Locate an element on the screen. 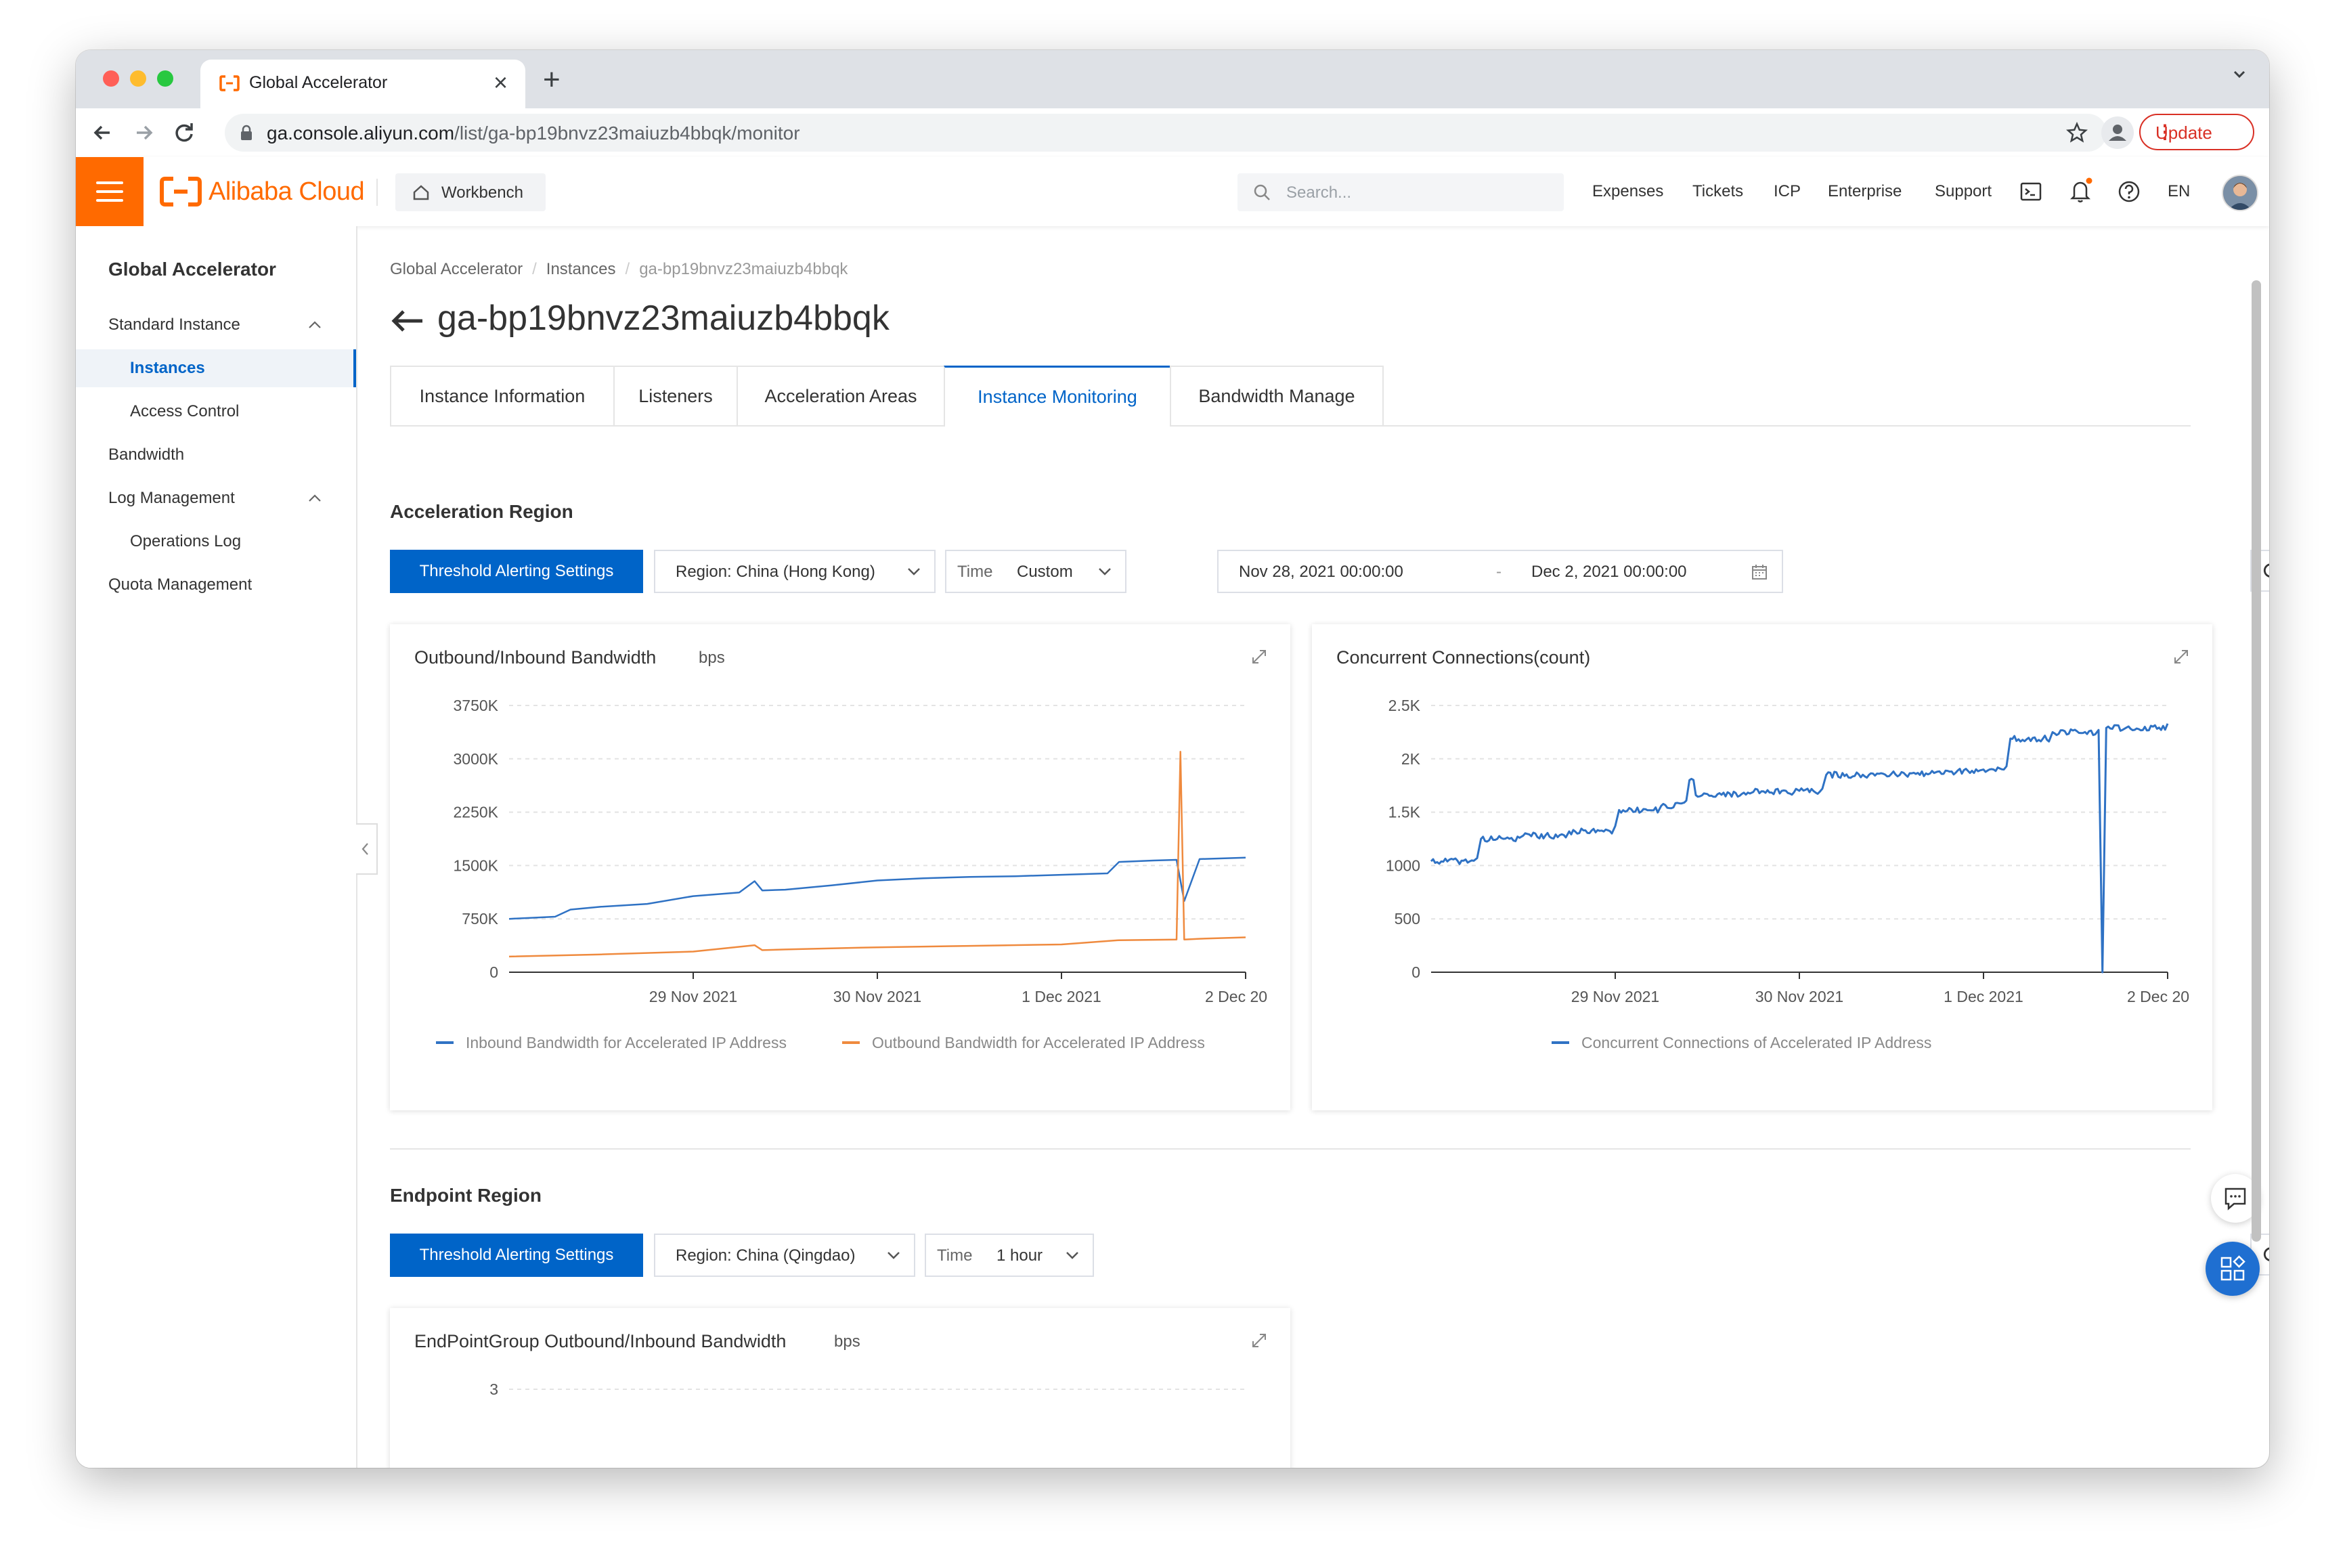  nav-icp: ICP is located at coordinates (1787, 191).